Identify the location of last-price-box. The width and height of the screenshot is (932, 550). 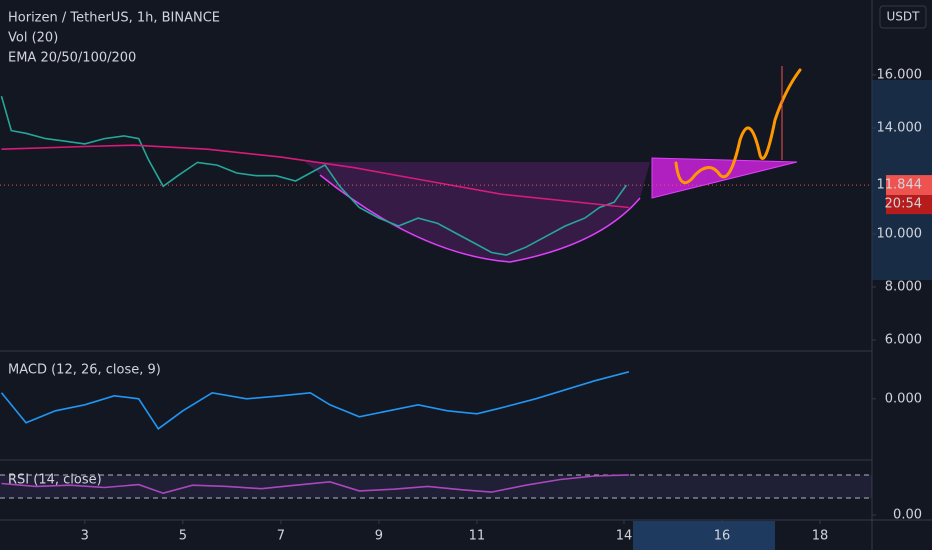
(909, 185).